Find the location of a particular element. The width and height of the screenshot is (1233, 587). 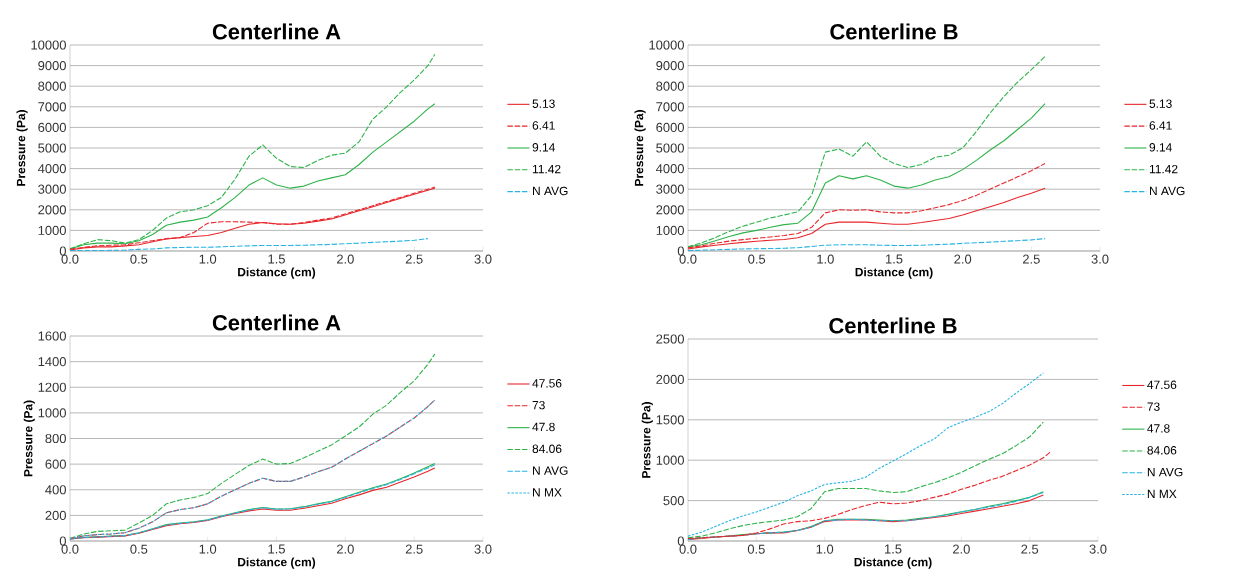

y-tick-label: 500 is located at coordinates (673, 501).